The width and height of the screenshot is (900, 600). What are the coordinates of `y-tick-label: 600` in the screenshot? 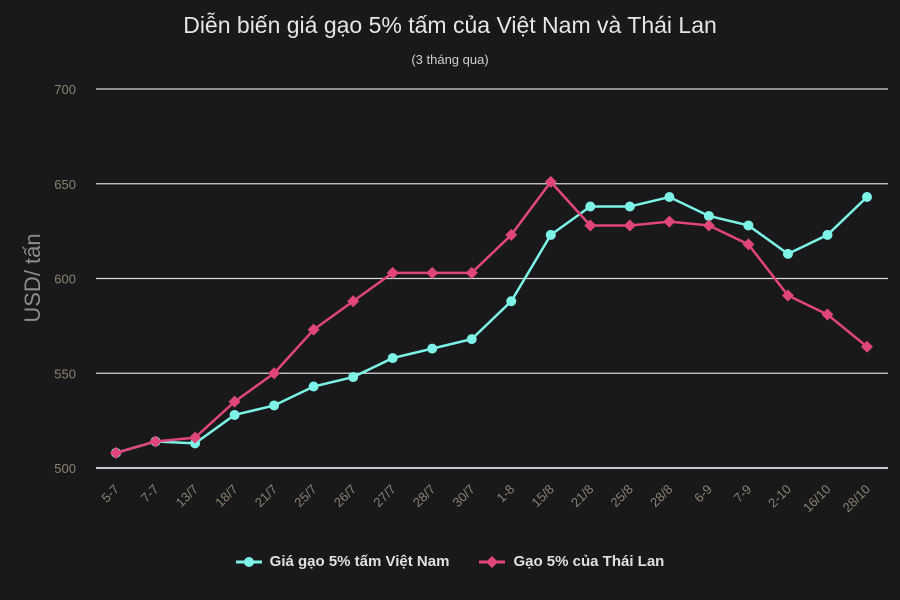 It's located at (65, 279).